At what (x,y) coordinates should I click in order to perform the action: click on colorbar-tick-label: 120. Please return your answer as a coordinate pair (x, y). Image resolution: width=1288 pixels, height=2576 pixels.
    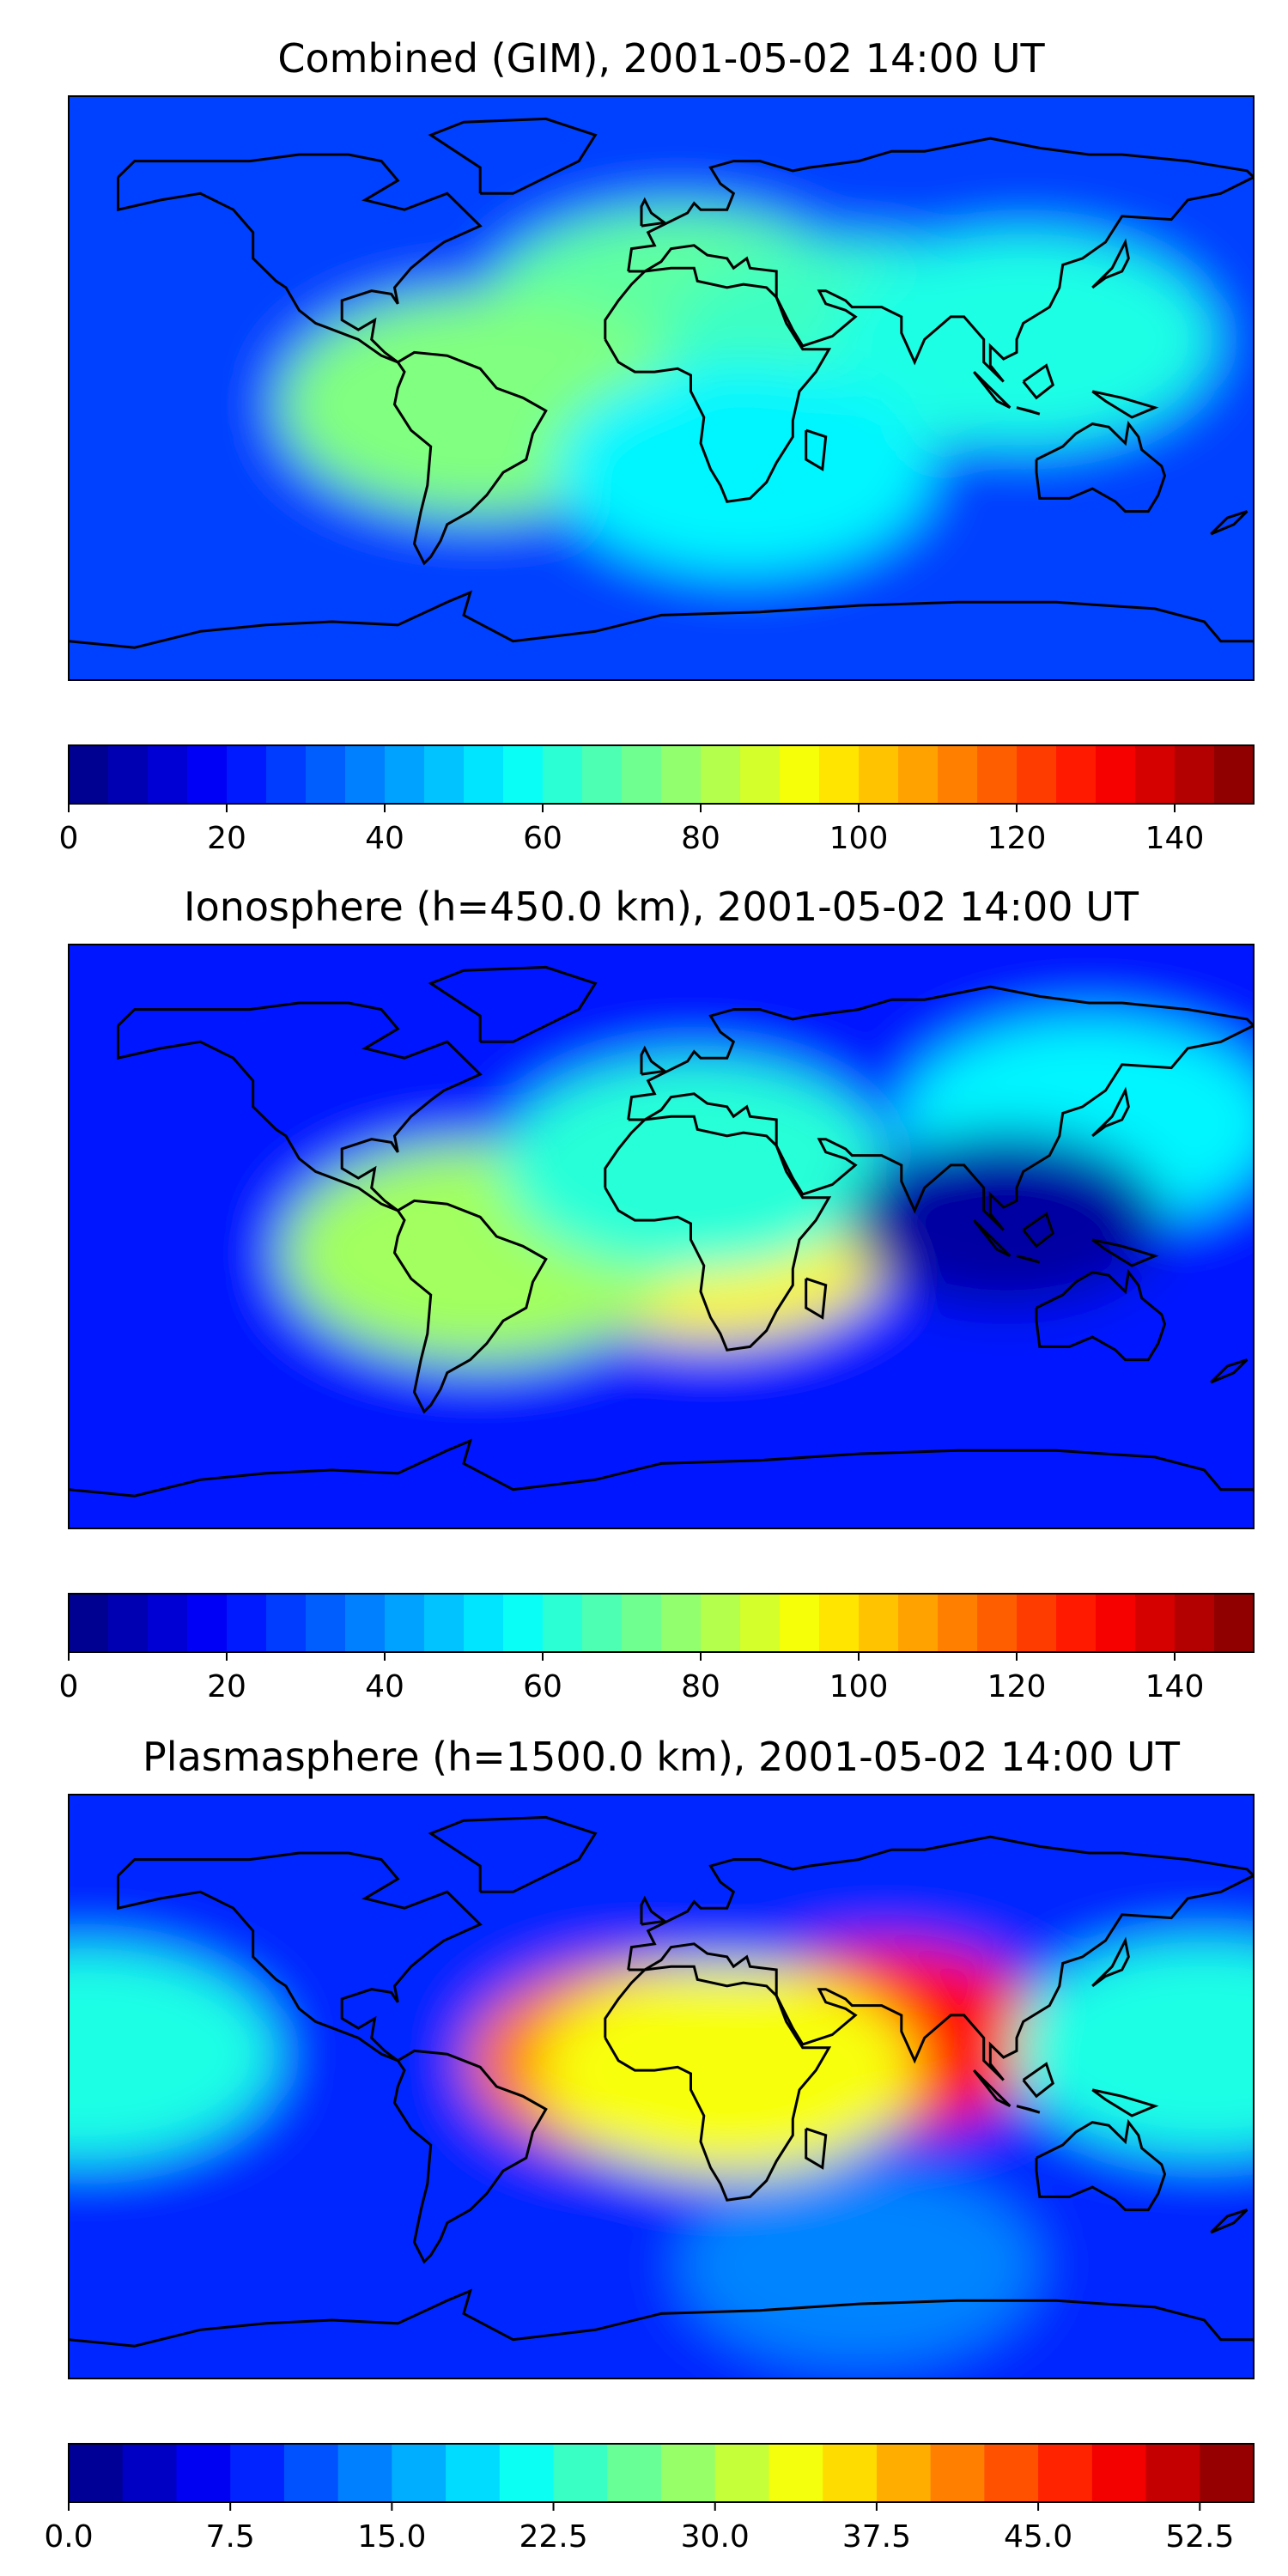
    Looking at the image, I should click on (1017, 1686).